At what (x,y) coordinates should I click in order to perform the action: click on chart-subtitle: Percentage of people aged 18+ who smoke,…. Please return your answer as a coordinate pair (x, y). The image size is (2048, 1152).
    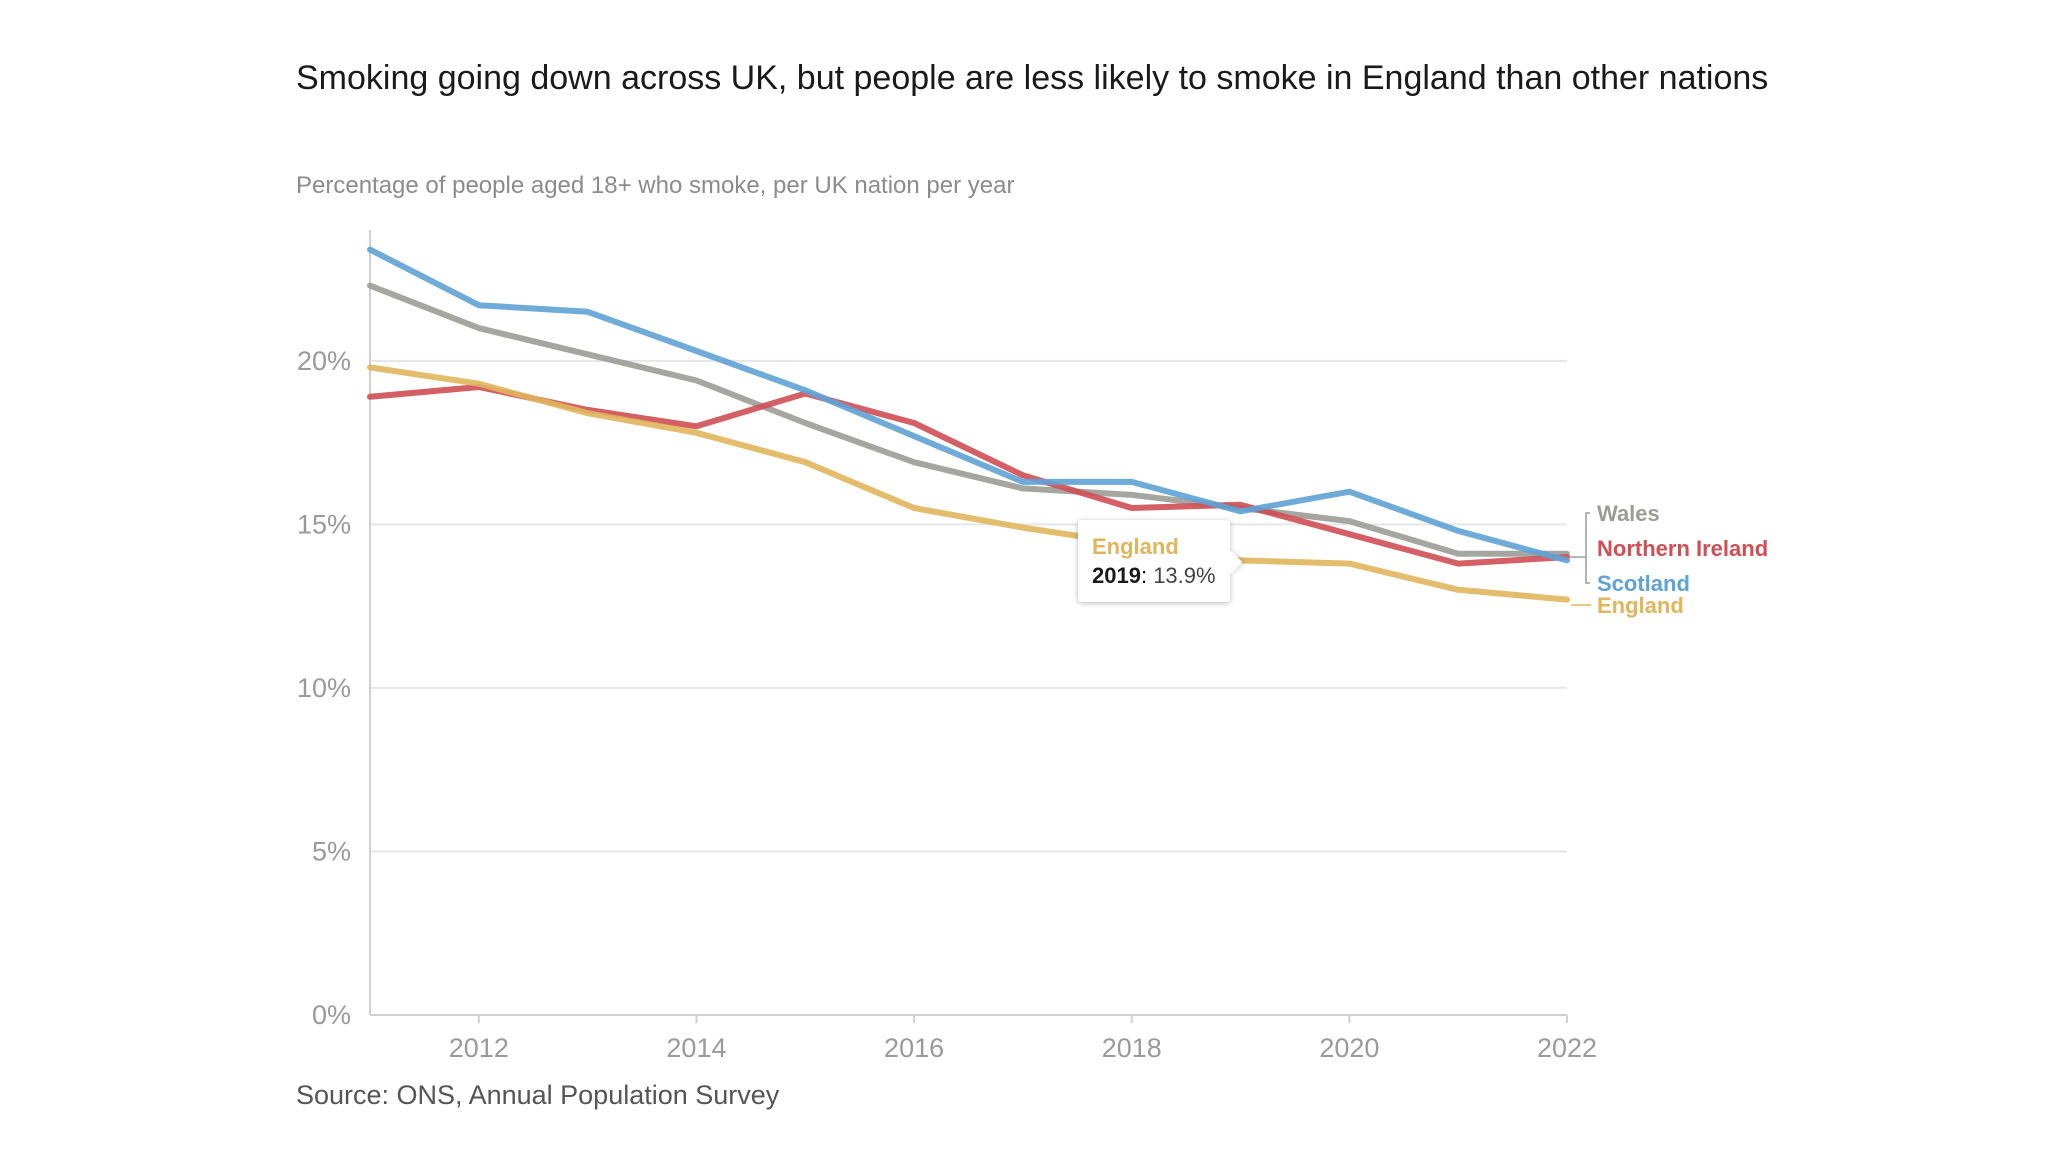
    Looking at the image, I should click on (655, 185).